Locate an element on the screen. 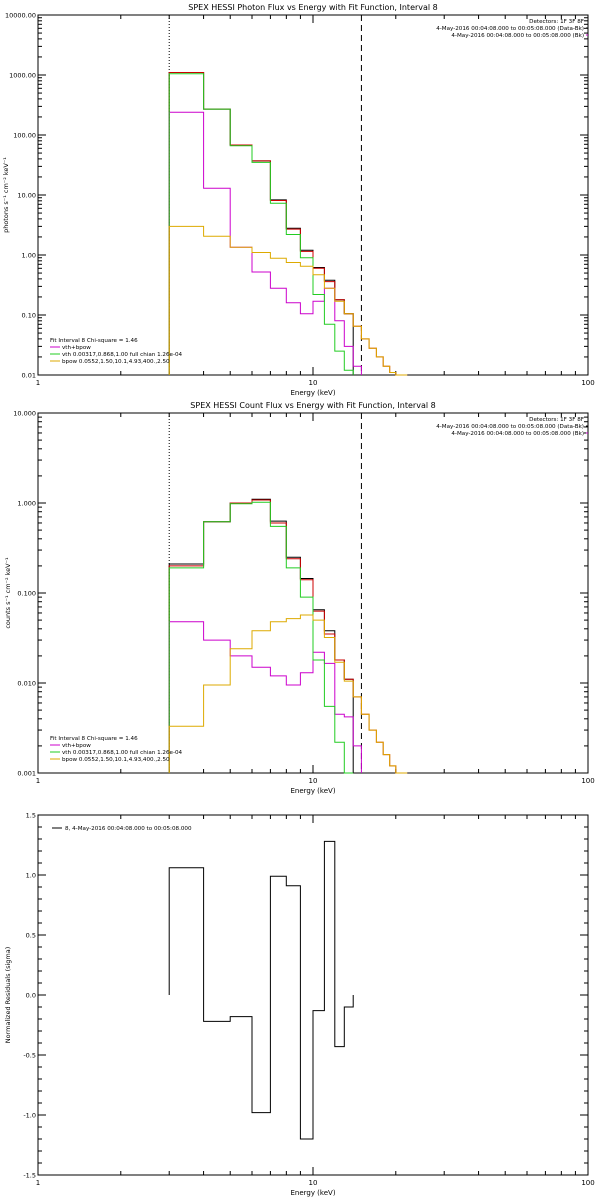  y-tick-label: 0.0 is located at coordinates (31, 996).